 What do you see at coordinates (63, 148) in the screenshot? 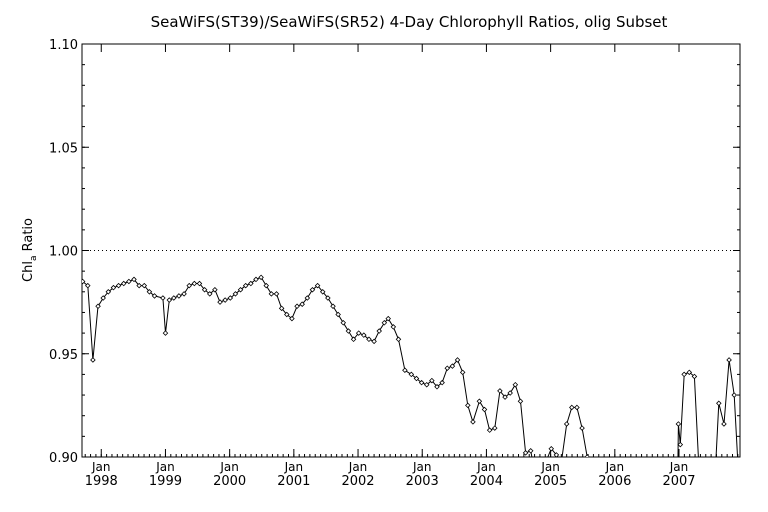
I see `y-tick-label: 1.05` at bounding box center [63, 148].